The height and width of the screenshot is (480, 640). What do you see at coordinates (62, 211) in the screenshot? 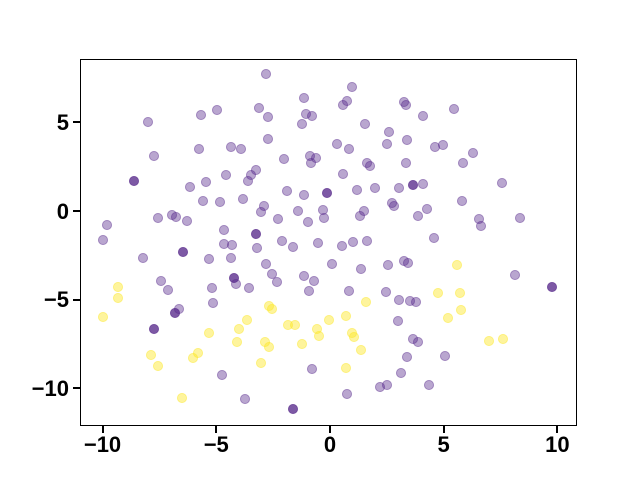
I see `y-tick-label: 0` at bounding box center [62, 211].